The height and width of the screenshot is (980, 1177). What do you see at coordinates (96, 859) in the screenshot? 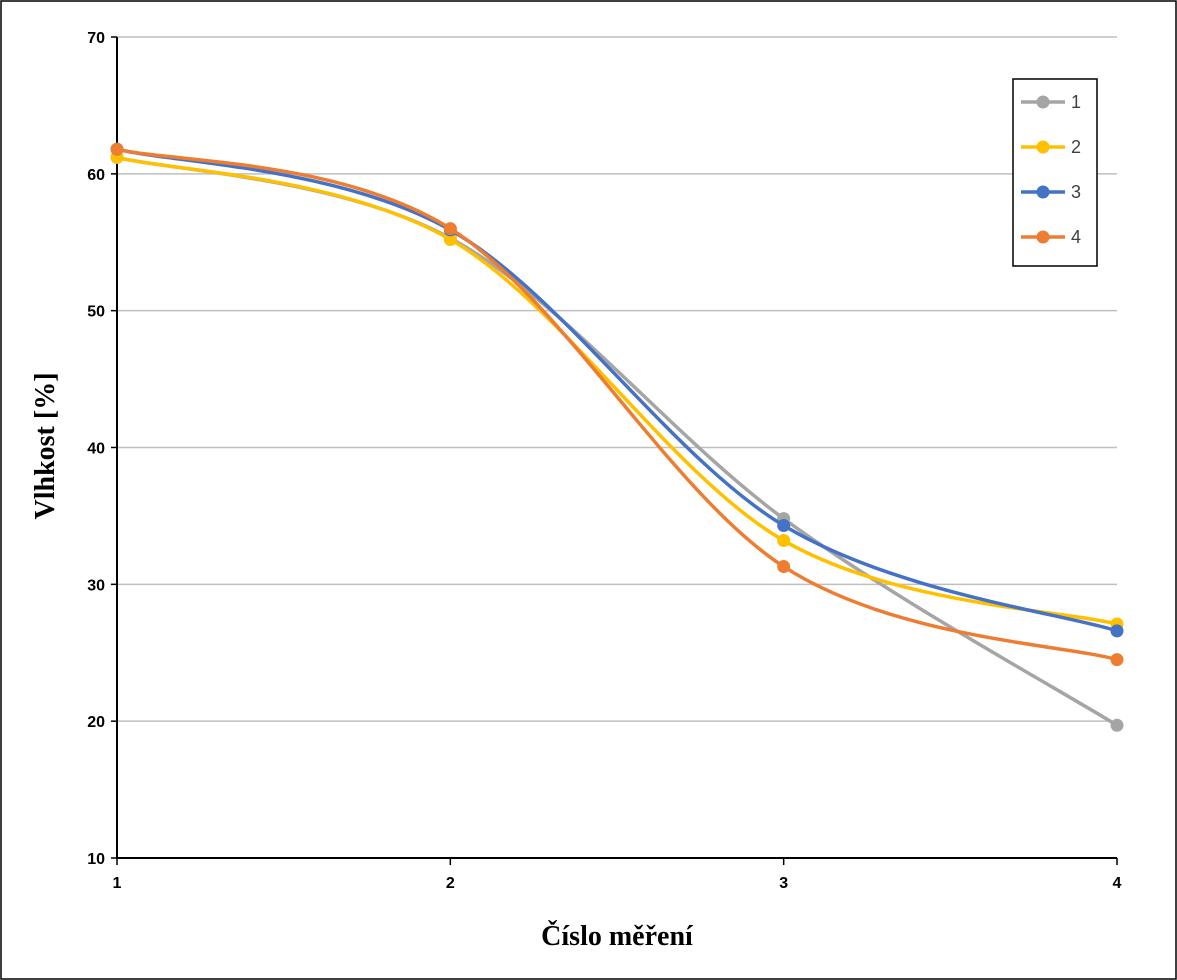
I see `y-tick-label: 10` at bounding box center [96, 859].